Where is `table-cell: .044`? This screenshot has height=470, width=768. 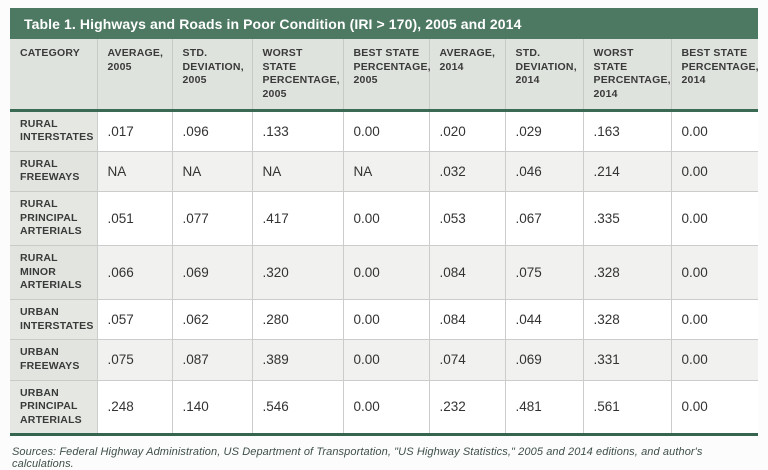 table-cell: .044 is located at coordinates (543, 319).